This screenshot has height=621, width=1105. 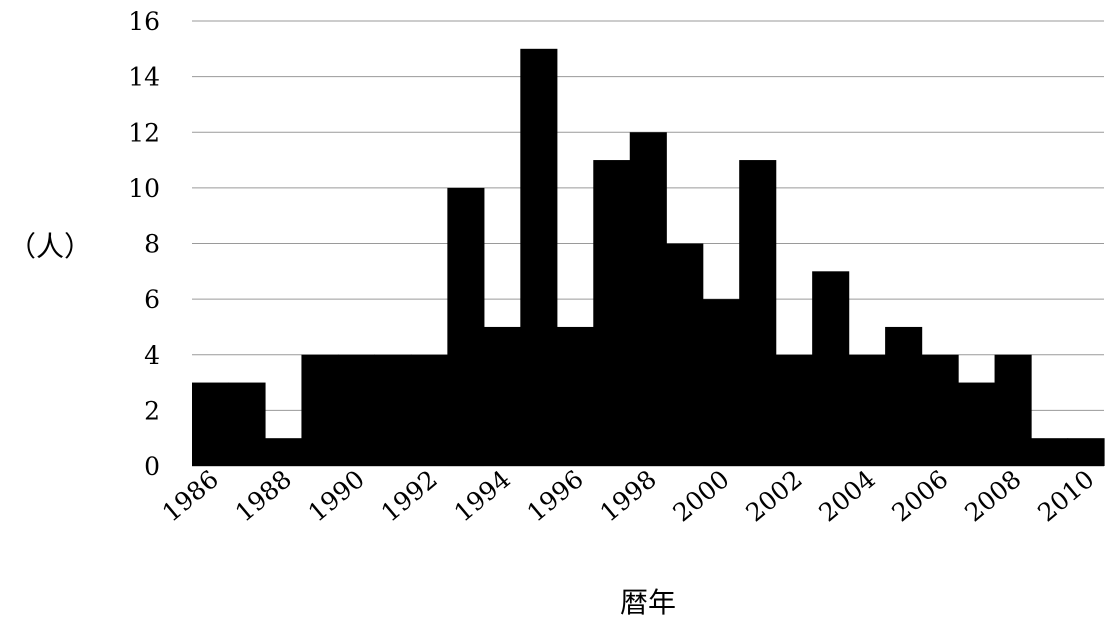 What do you see at coordinates (940, 410) in the screenshot?
I see `bar-2006` at bounding box center [940, 410].